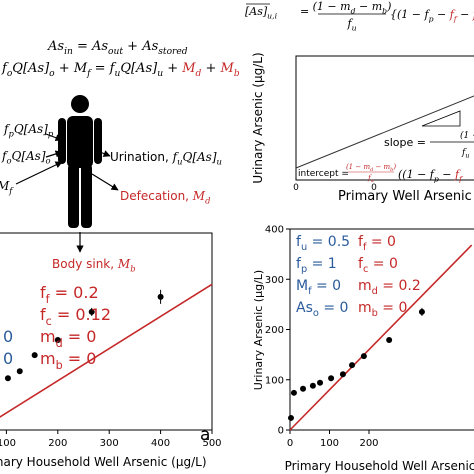  What do you see at coordinates (370, 179) in the screenshot?
I see `intercept-denominator: fu` at bounding box center [370, 179].